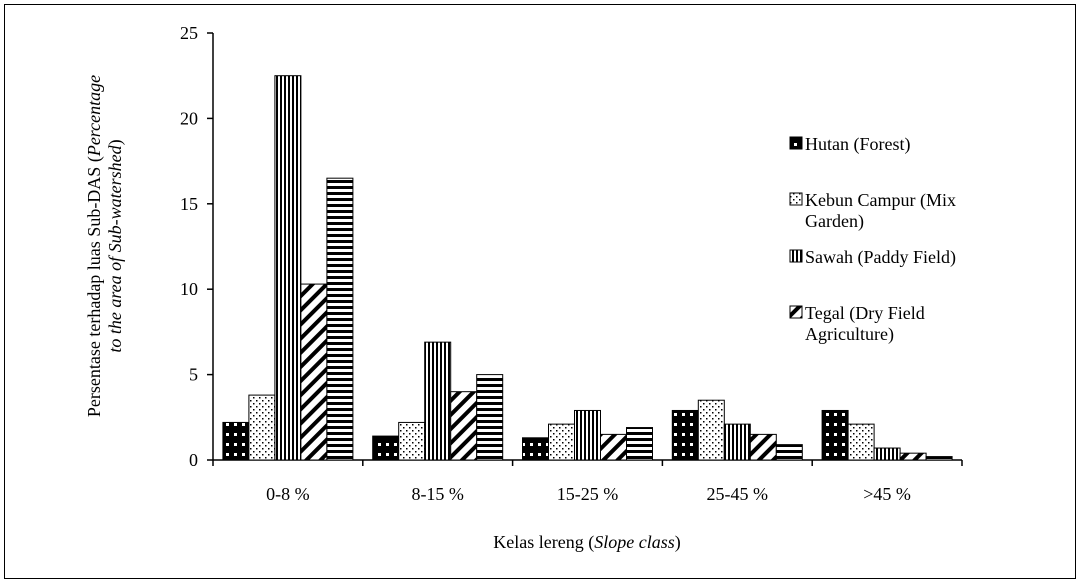 The width and height of the screenshot is (1081, 583). I want to click on y-tick-label: 5, so click(193, 375).